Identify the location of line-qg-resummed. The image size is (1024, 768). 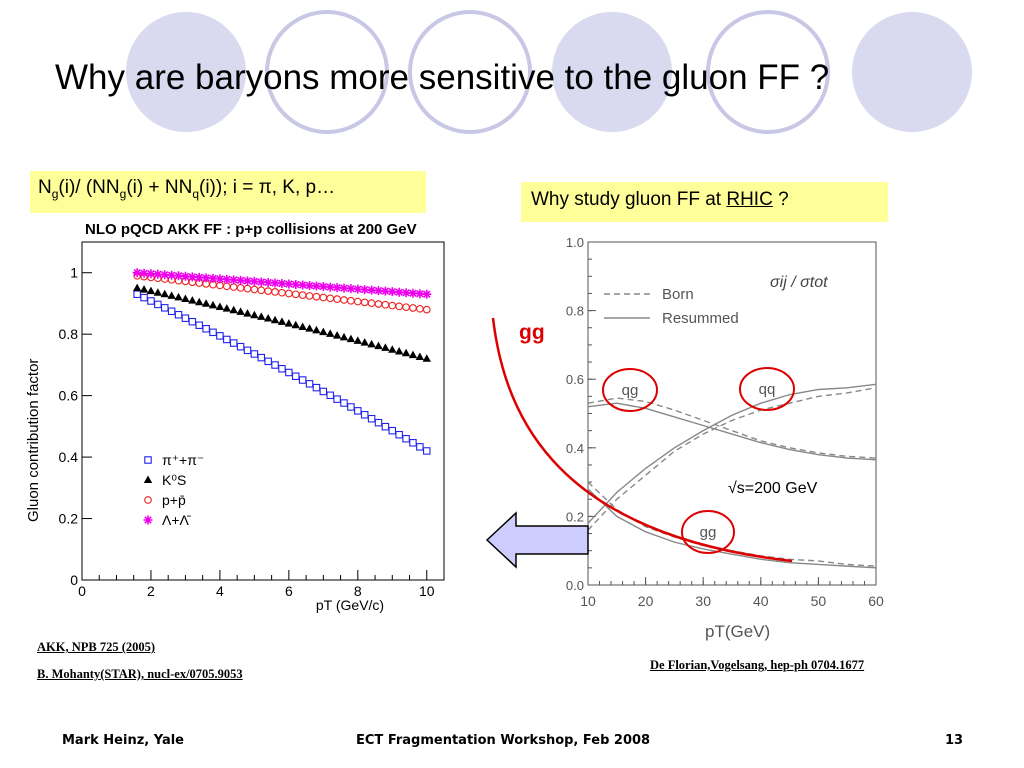
(732, 431).